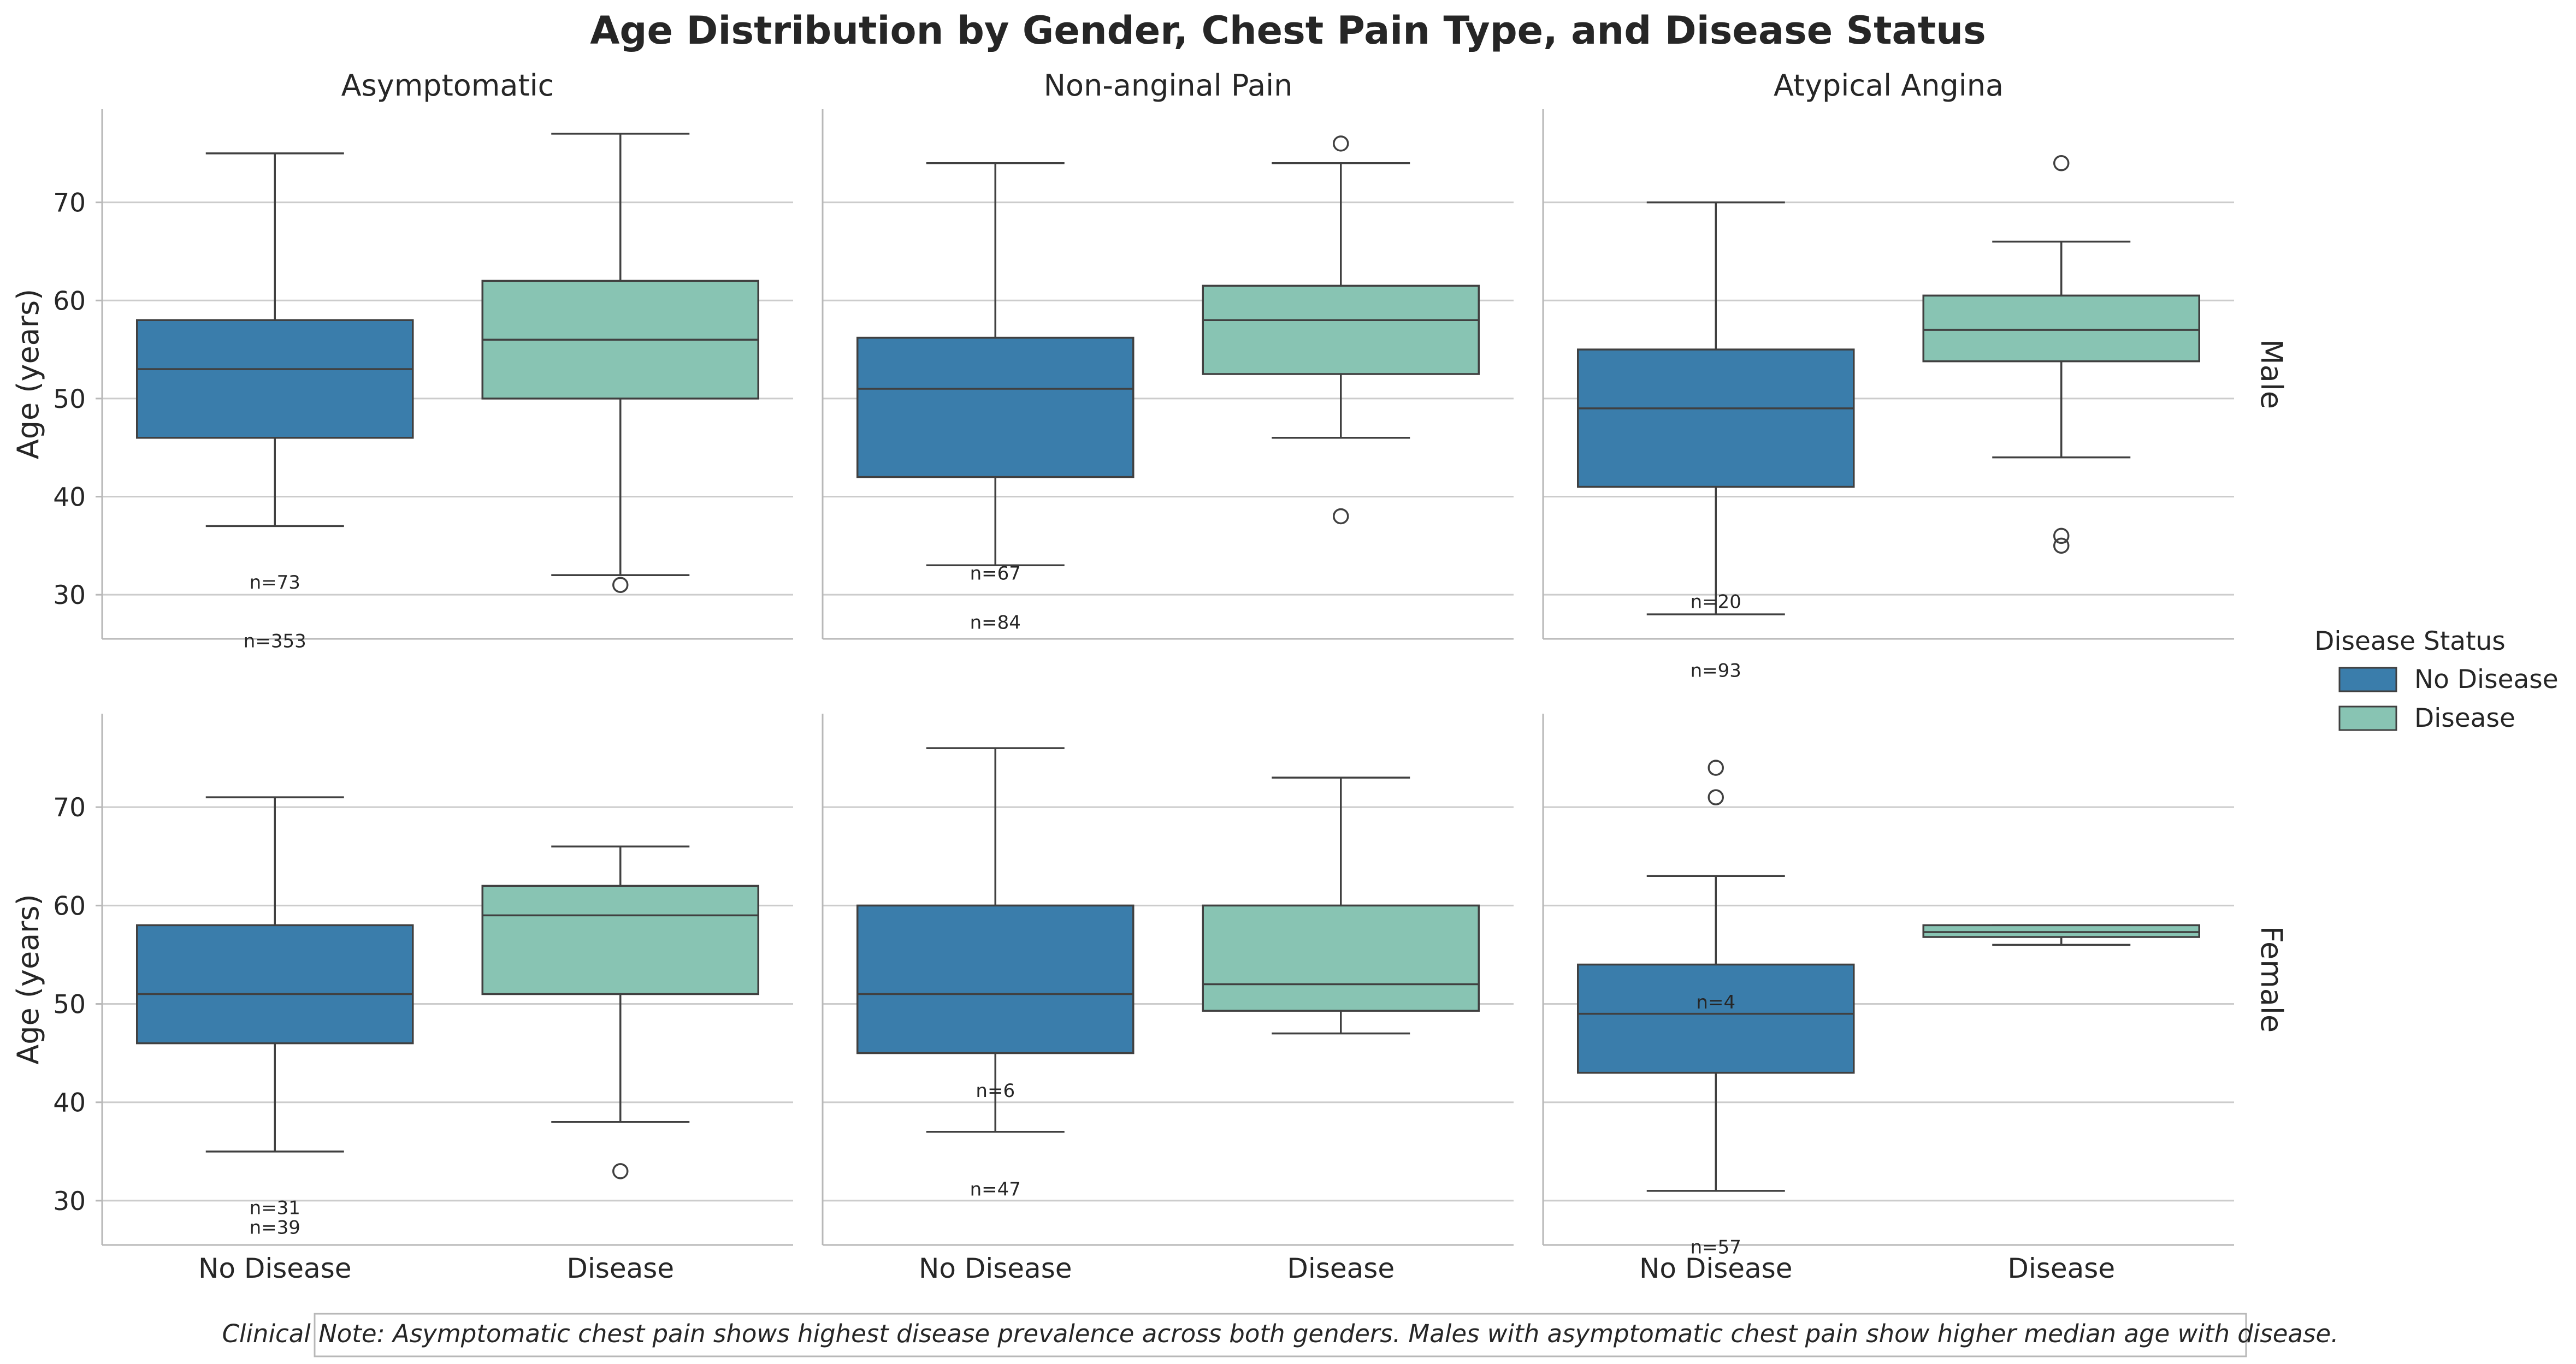  Describe the element at coordinates (620, 1012) in the screenshot. I see `box-female-asymptomatic-disease` at that location.